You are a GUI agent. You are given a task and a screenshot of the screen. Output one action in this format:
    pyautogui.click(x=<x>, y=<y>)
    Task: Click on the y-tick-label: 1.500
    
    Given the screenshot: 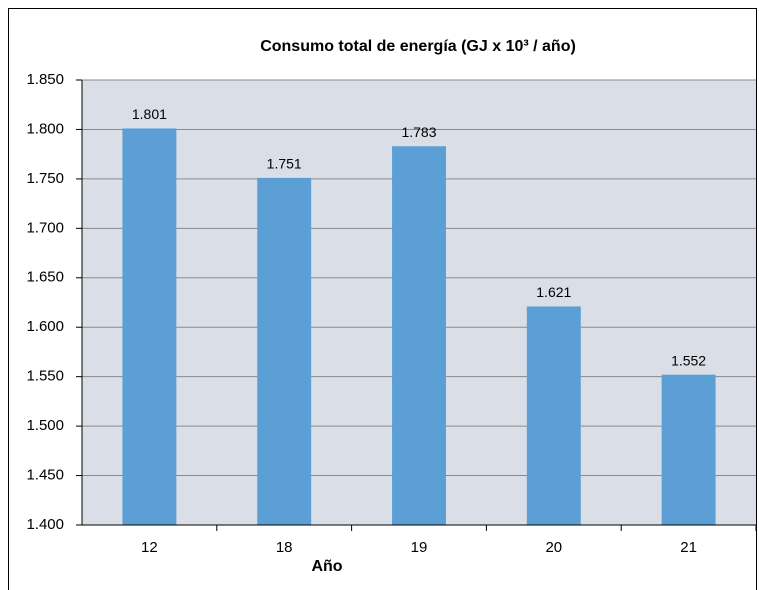 What is the action you would take?
    pyautogui.click(x=45, y=425)
    